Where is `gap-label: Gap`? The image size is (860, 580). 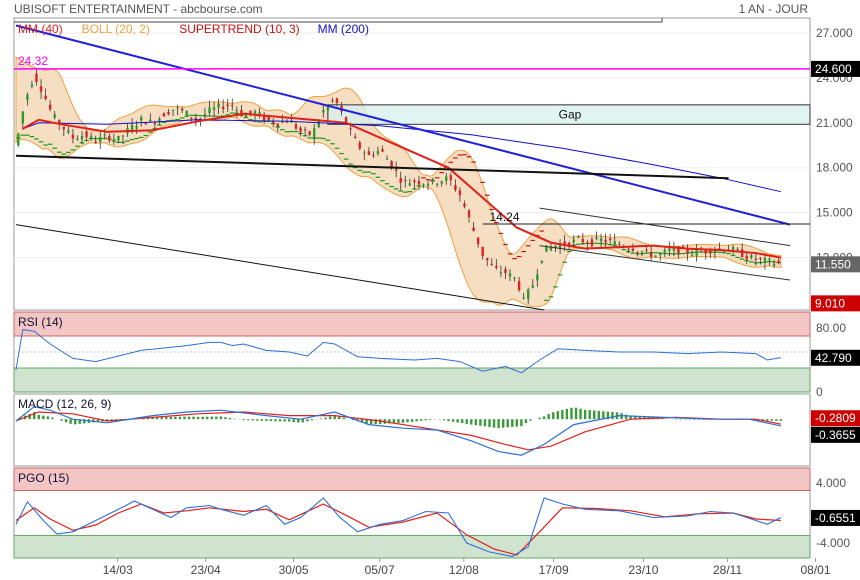 gap-label: Gap is located at coordinates (570, 115).